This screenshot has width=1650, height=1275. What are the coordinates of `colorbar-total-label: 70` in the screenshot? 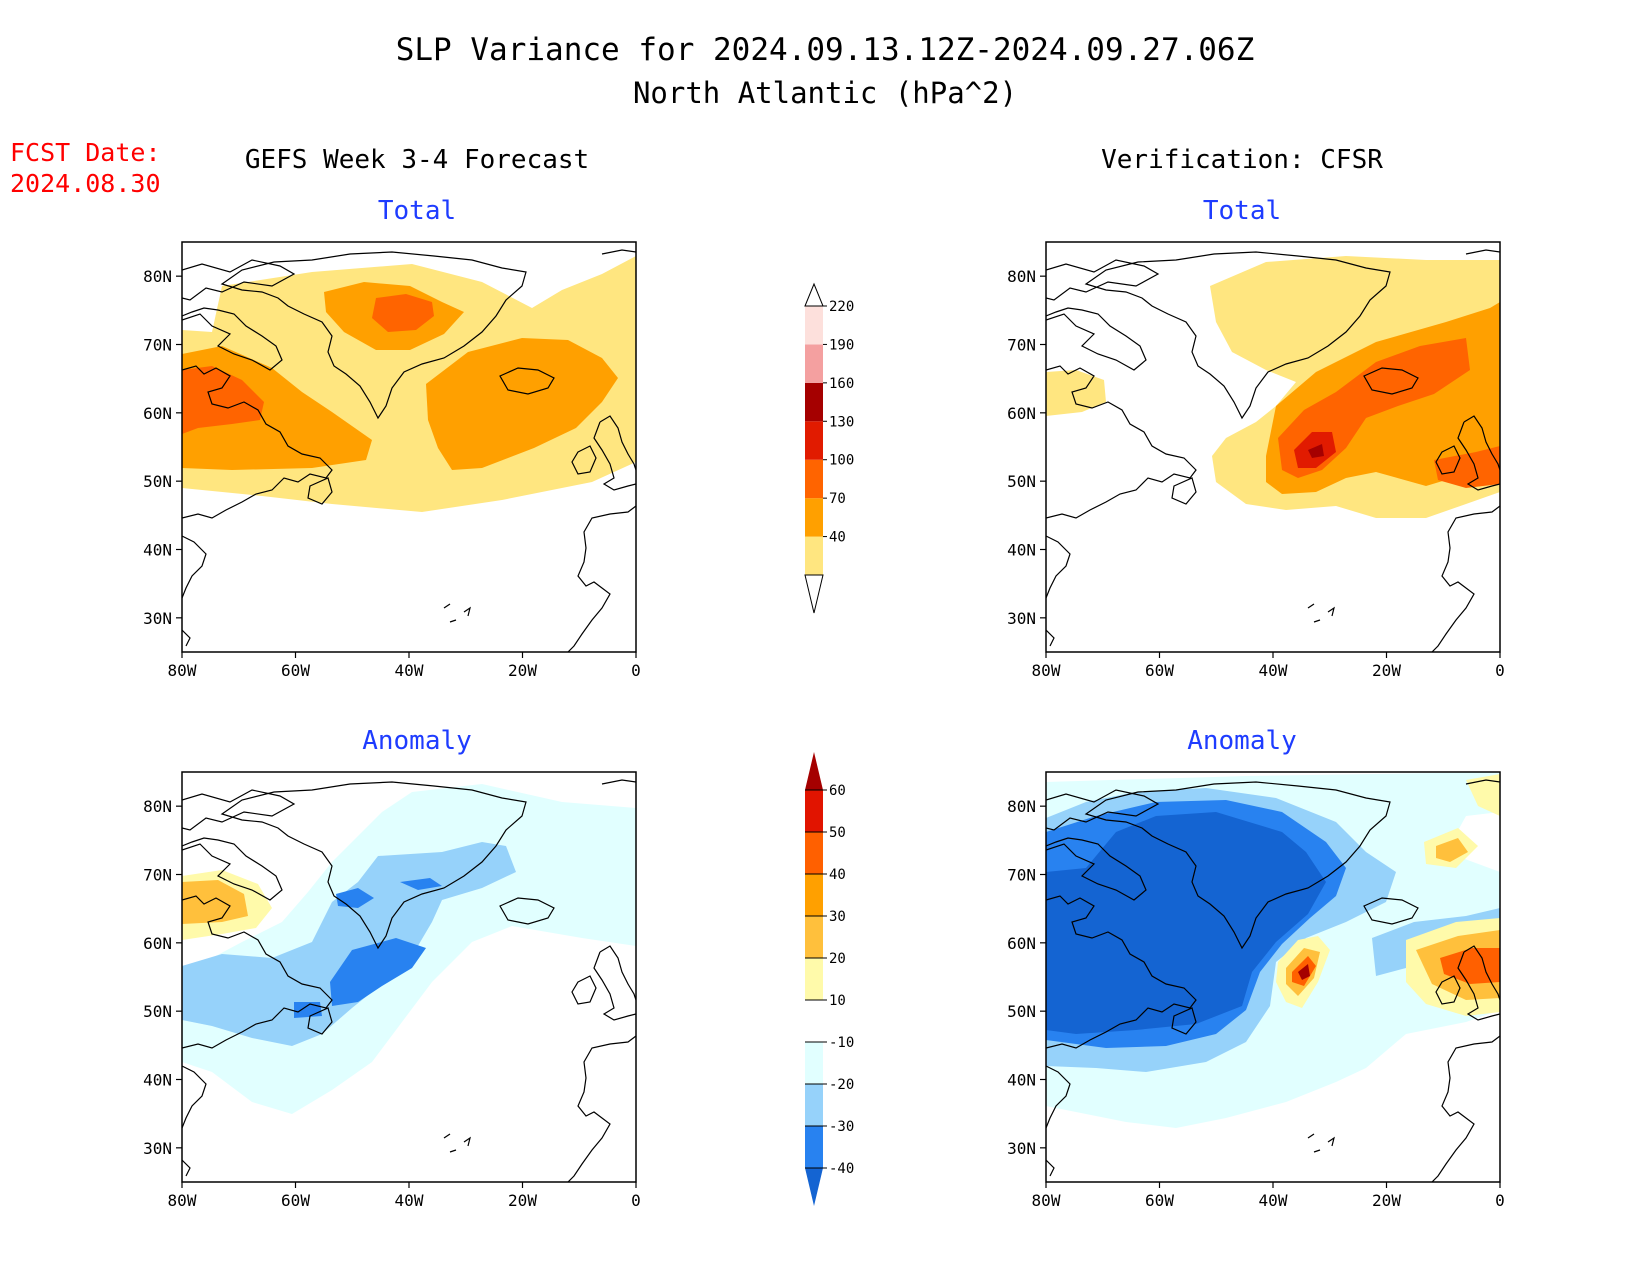 It's located at (837, 499).